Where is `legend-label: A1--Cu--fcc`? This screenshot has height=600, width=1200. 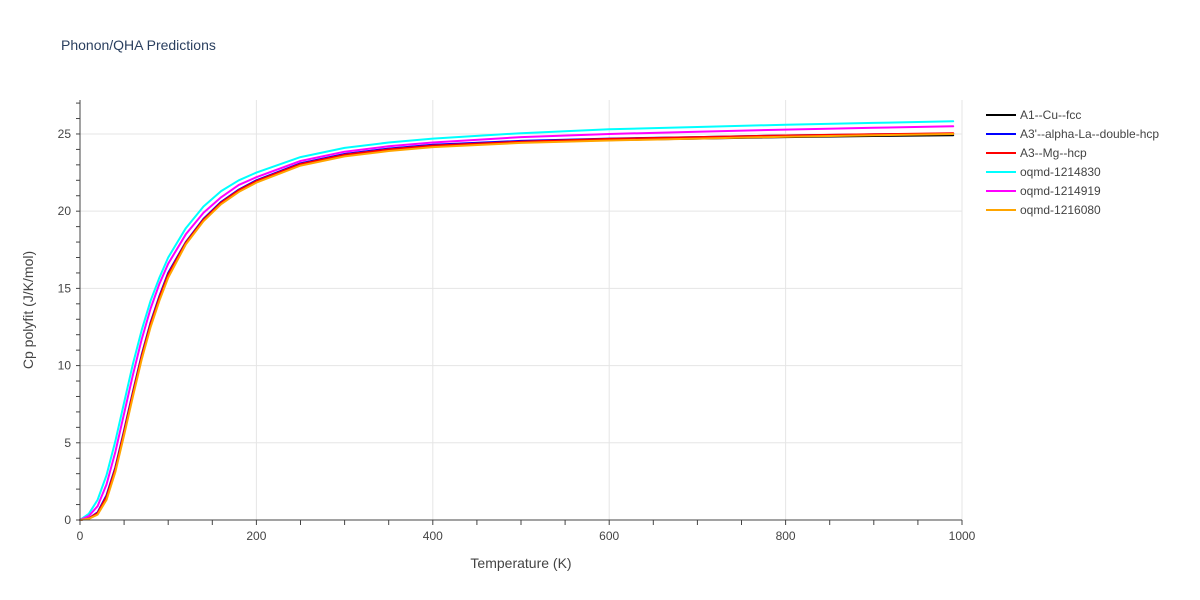 legend-label: A1--Cu--fcc is located at coordinates (1050, 115).